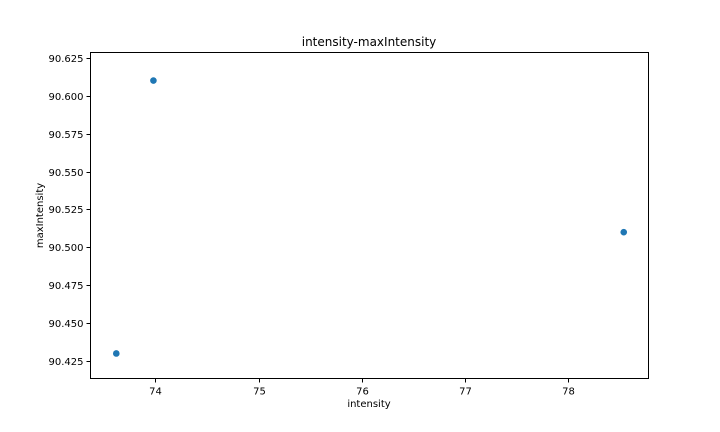 Image resolution: width=720 pixels, height=432 pixels. Describe the element at coordinates (66, 135) in the screenshot. I see `y-tick-label: 90.575` at that location.